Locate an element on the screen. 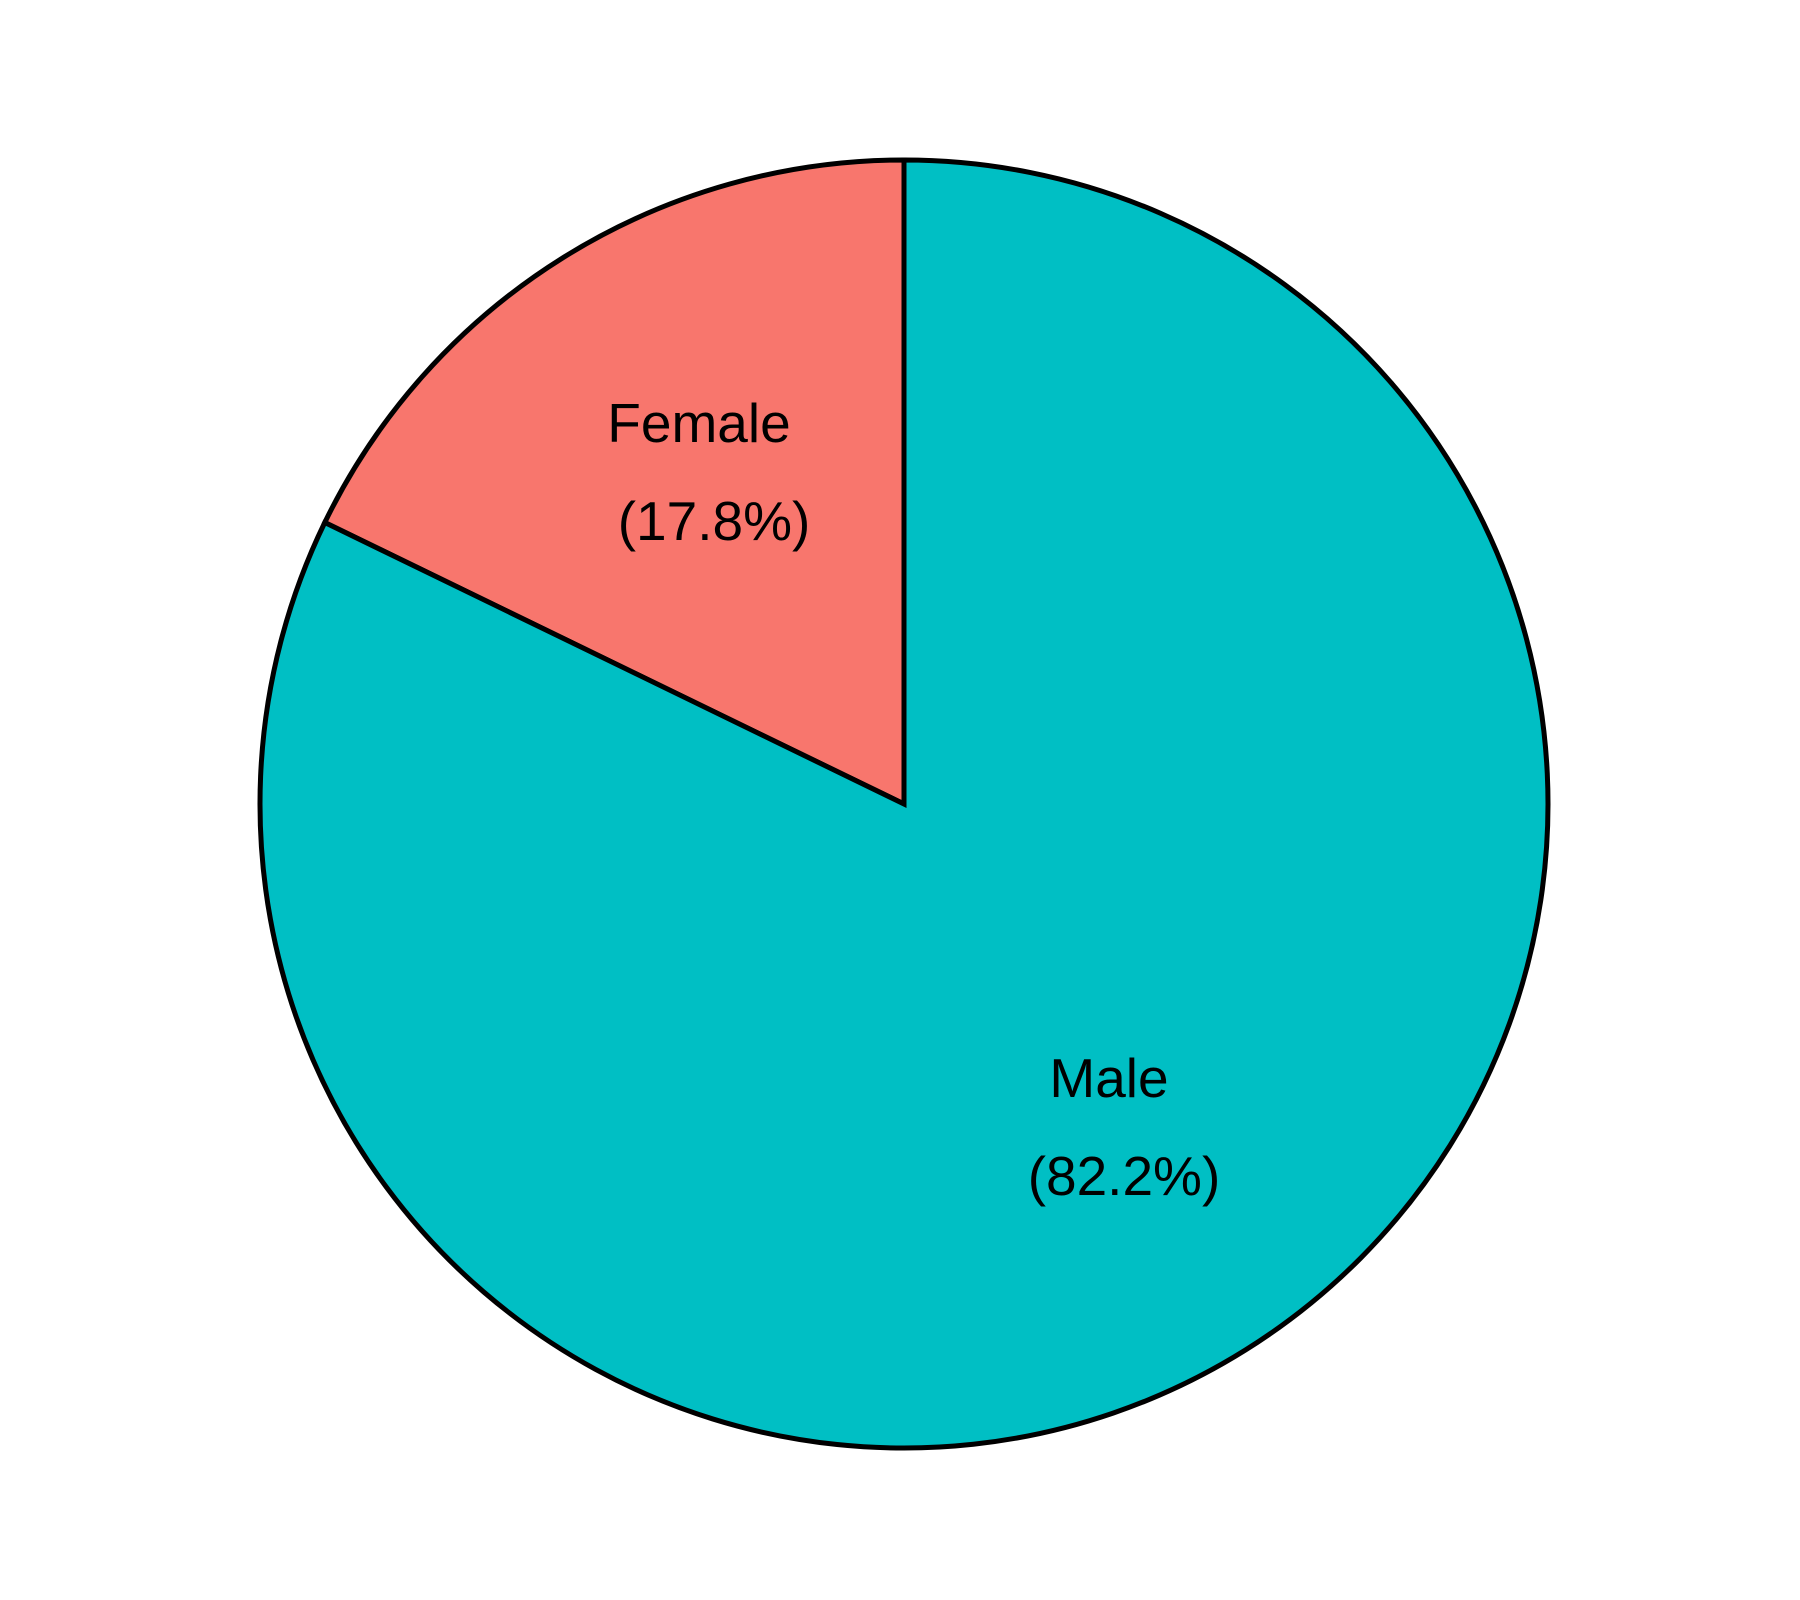 The image size is (1800, 1600). slice-value-label: (17.8%) is located at coordinates (714, 521).